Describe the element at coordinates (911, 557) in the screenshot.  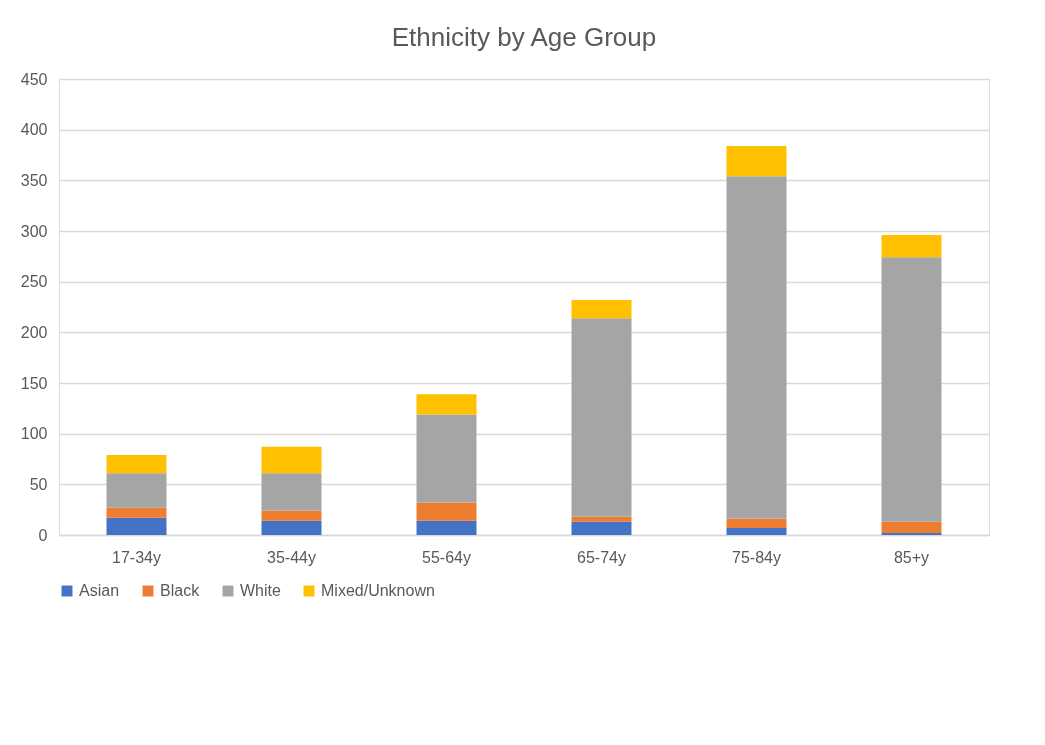
I see `x-tick-label: 85+y` at that location.